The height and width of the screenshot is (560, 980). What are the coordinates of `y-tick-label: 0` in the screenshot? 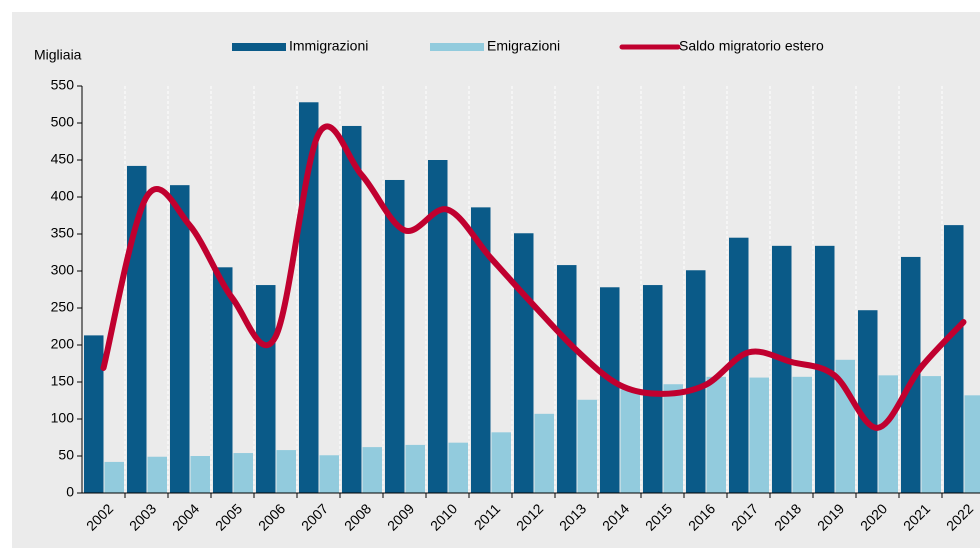 It's located at (70, 492).